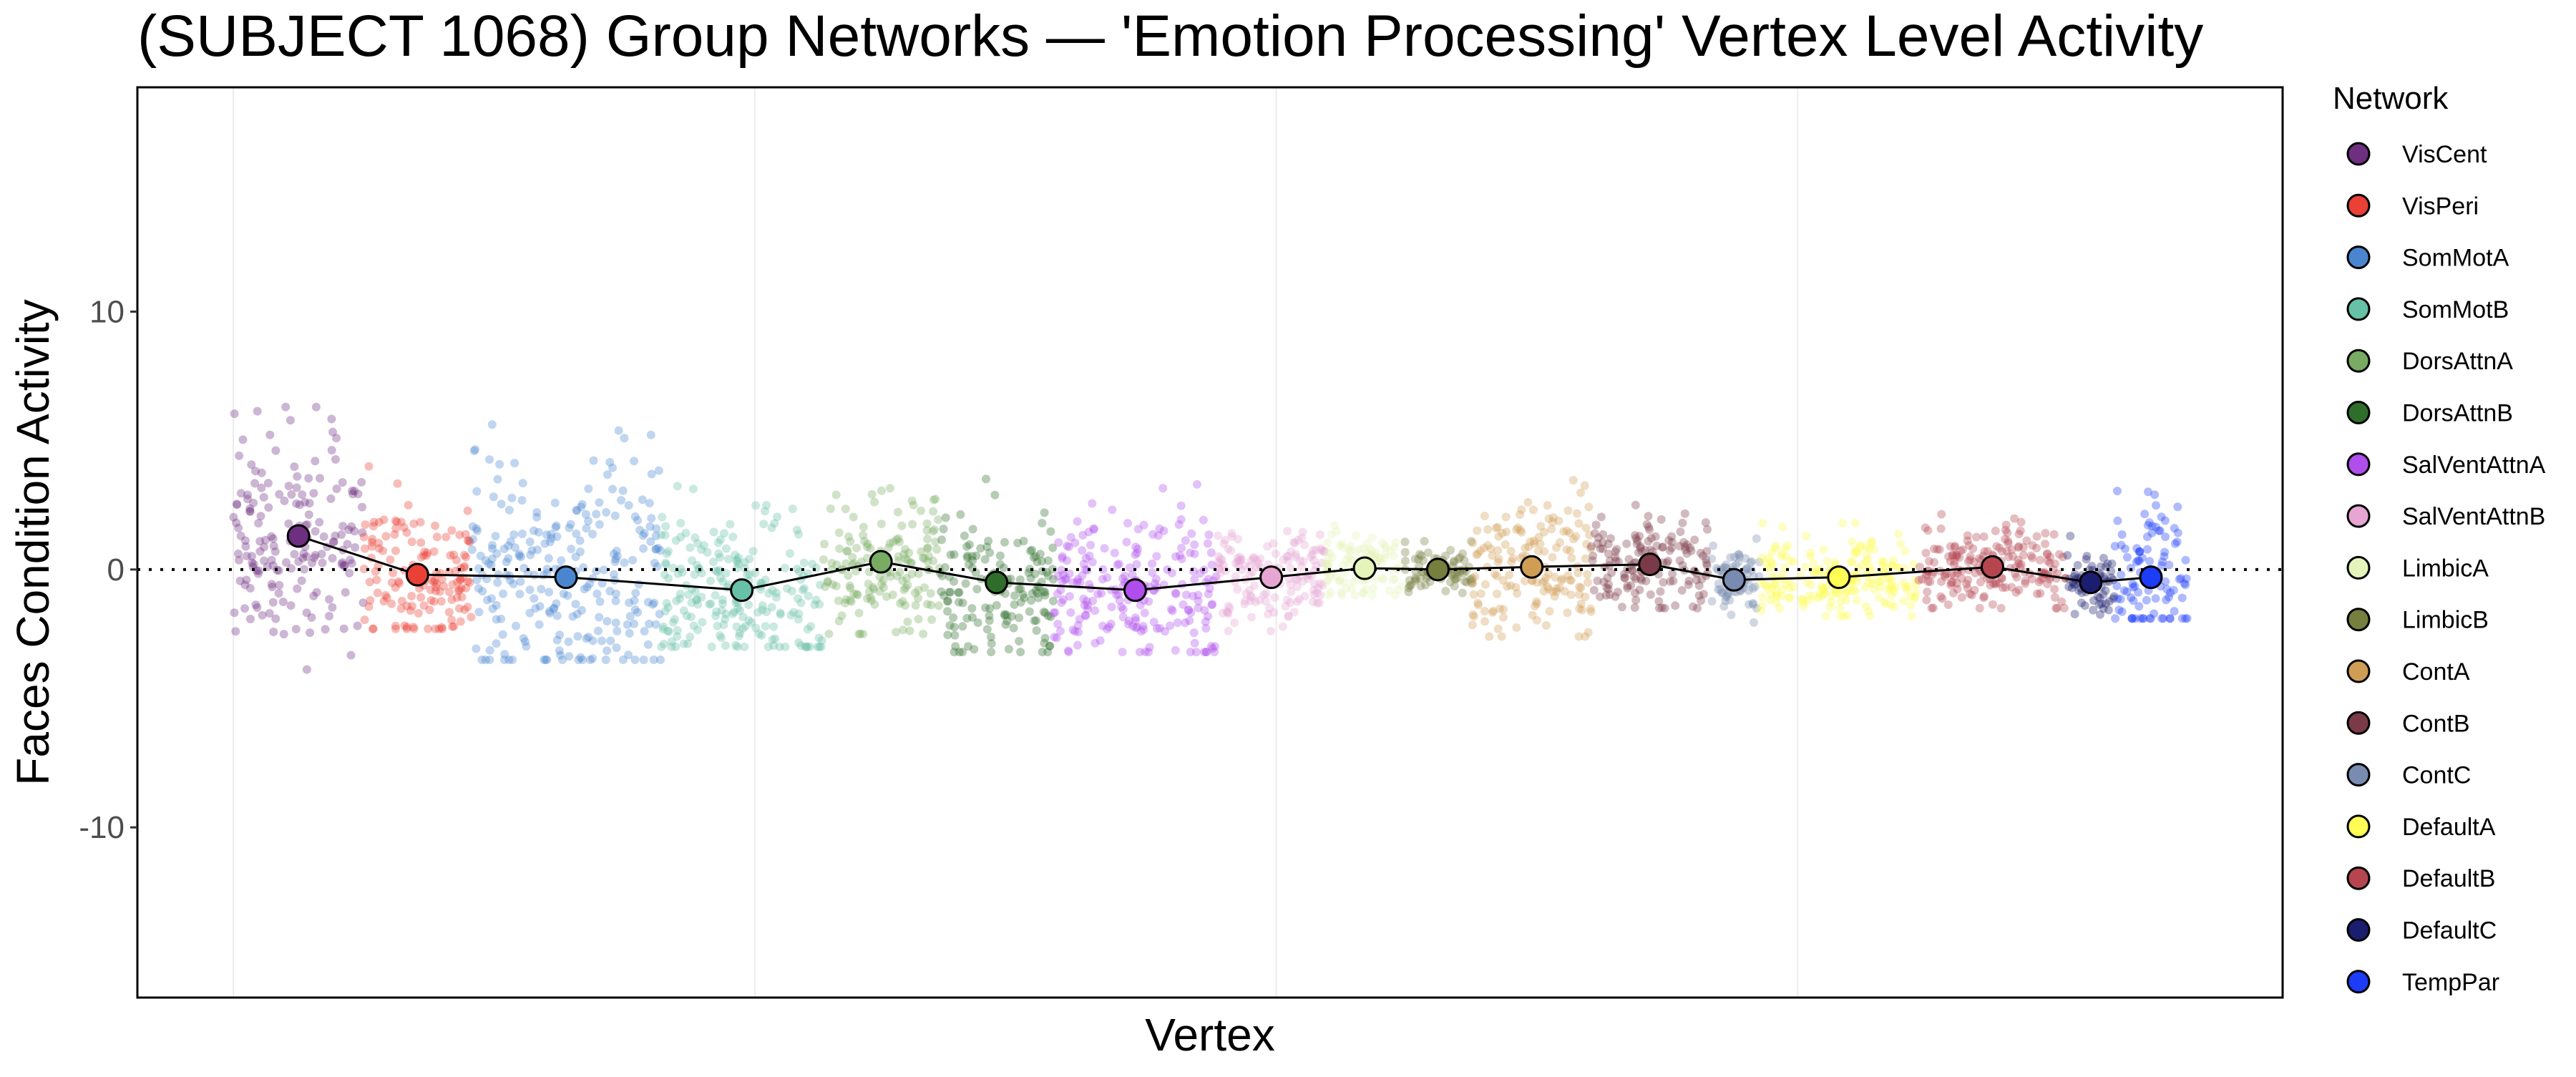 Image resolution: width=2576 pixels, height=1077 pixels. What do you see at coordinates (2358, 775) in the screenshot?
I see `legend-key` at bounding box center [2358, 775].